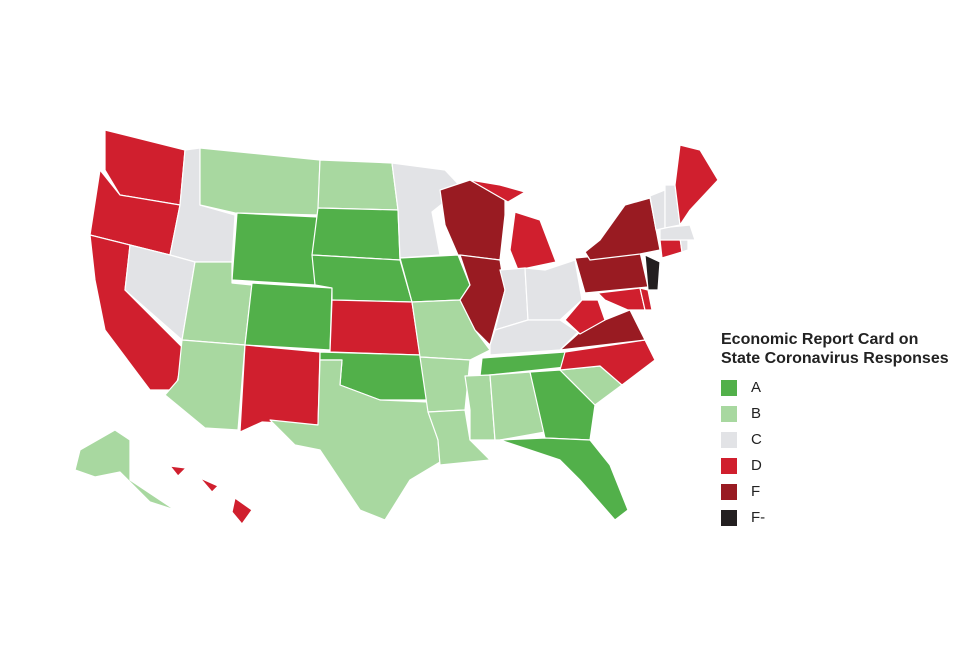 Image resolution: width=980 pixels, height=653 pixels. Describe the element at coordinates (756, 413) in the screenshot. I see `legend-label: B` at that location.